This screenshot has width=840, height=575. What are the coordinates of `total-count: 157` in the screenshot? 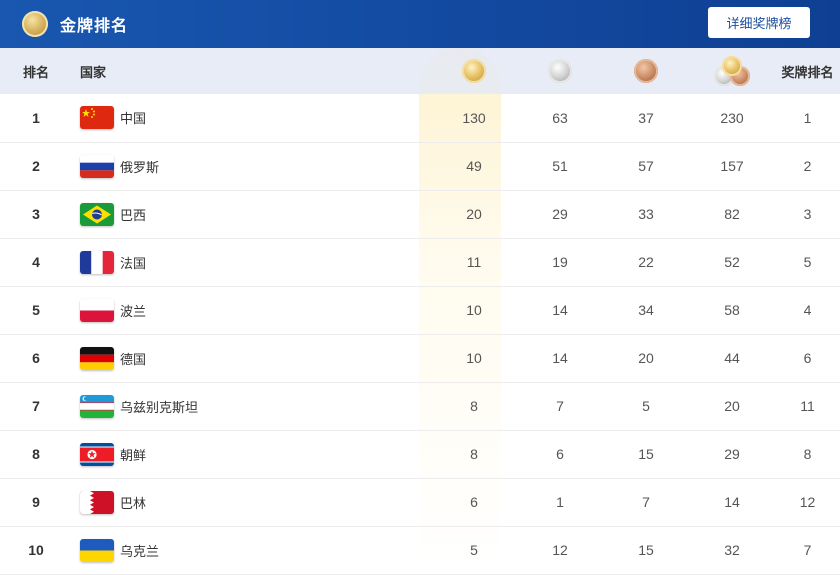 It's located at (732, 166).